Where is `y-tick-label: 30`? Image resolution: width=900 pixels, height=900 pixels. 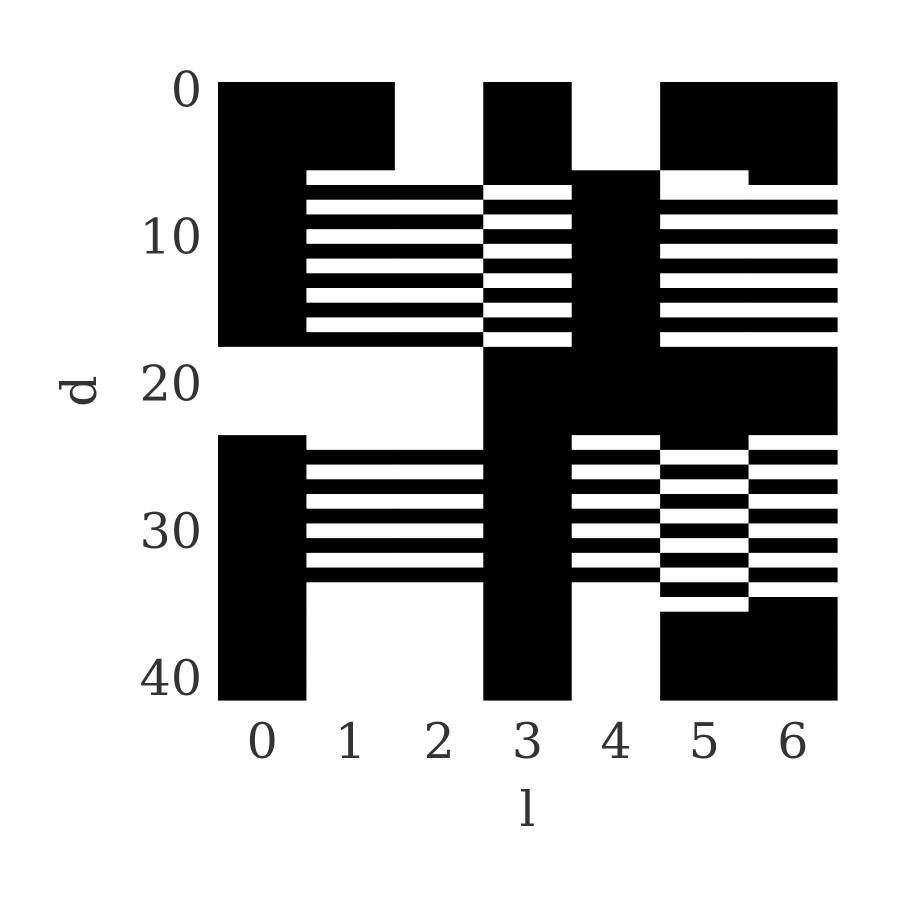 y-tick-label: 30 is located at coordinates (171, 531).